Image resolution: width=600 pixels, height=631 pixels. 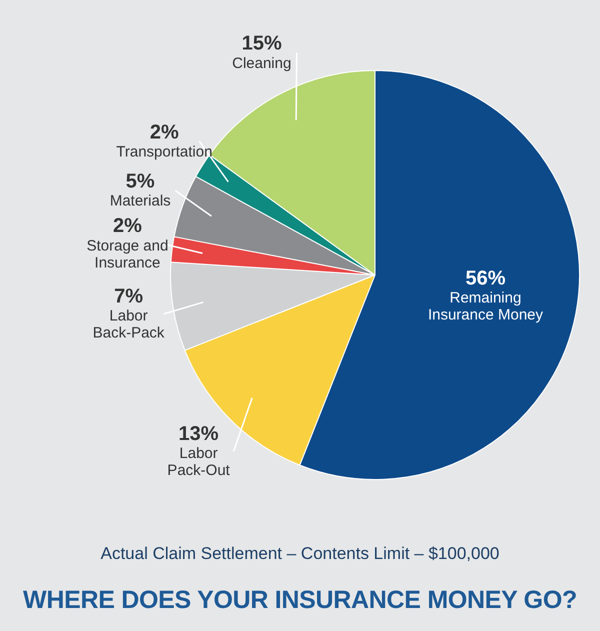 What do you see at coordinates (129, 297) in the screenshot?
I see `data-label: 7%` at bounding box center [129, 297].